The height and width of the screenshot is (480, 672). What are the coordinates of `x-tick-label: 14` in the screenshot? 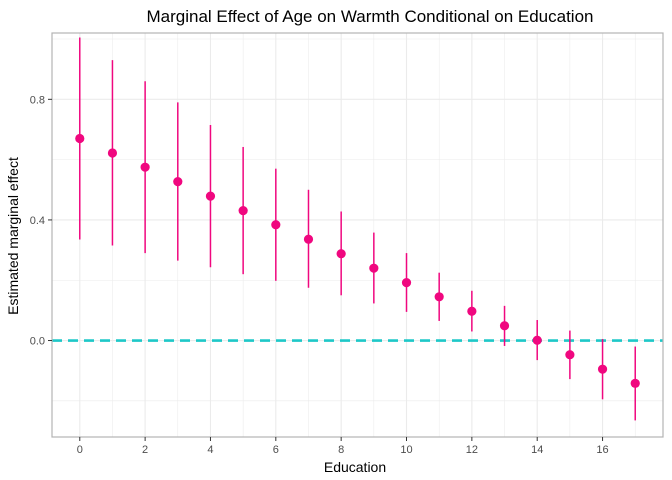 It's located at (537, 450).